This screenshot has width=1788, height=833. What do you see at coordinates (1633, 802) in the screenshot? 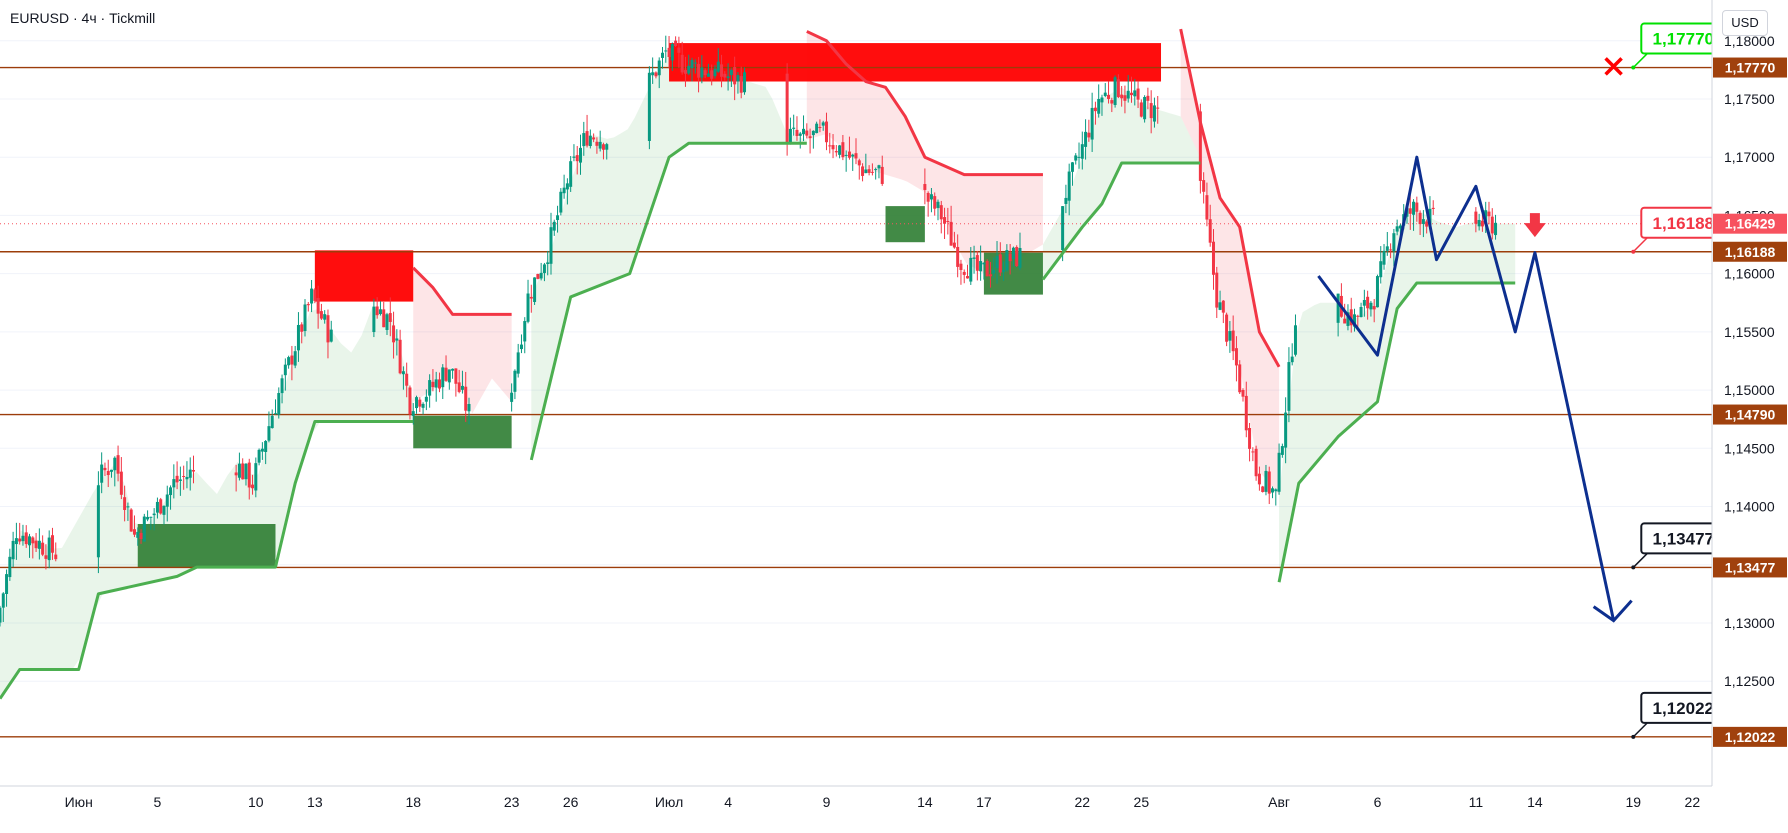
I see `x-tick-label: 19` at bounding box center [1633, 802].